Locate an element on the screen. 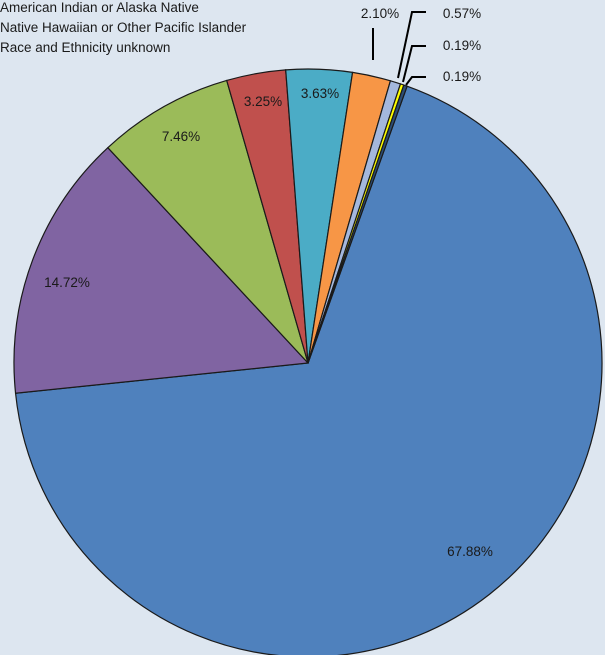 This screenshot has width=605, height=655. legend-entry-unknown: Race and Ethnicity unknown is located at coordinates (85, 47).